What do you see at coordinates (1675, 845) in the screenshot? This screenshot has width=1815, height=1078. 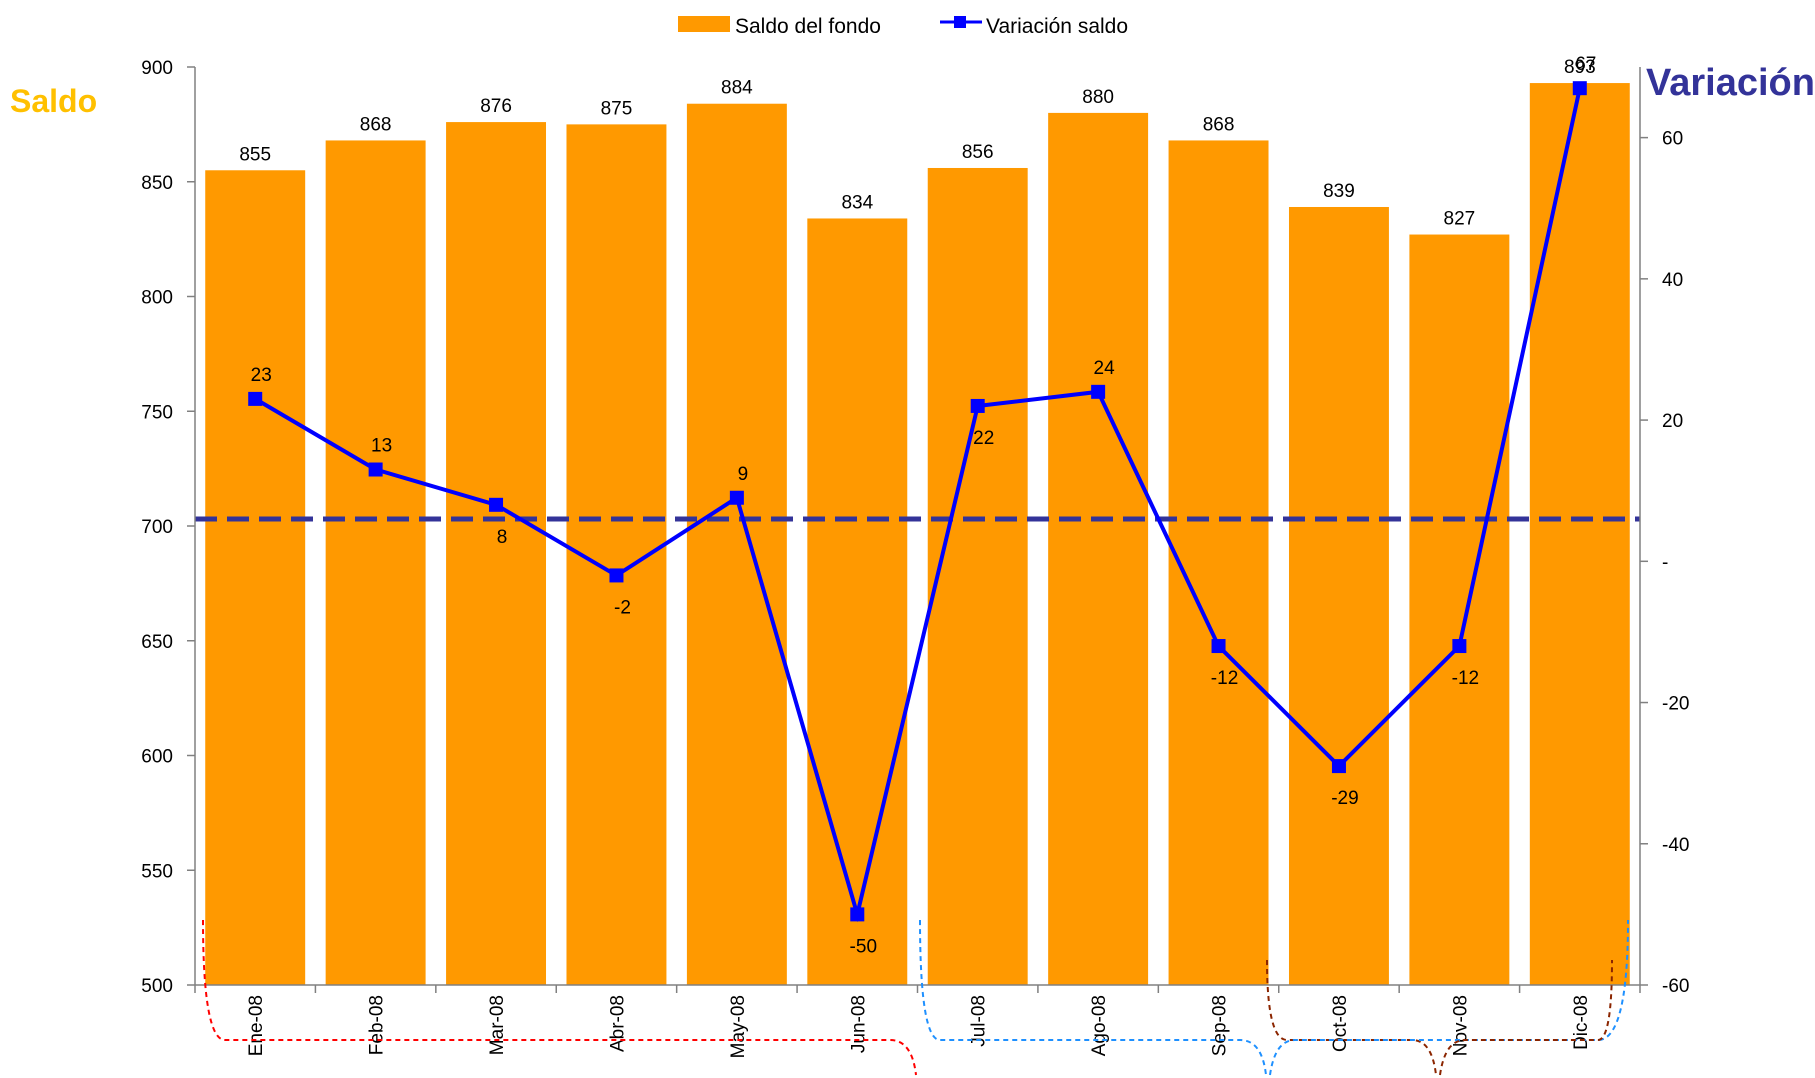 I see `y2-tick-label: -40` at bounding box center [1675, 845].